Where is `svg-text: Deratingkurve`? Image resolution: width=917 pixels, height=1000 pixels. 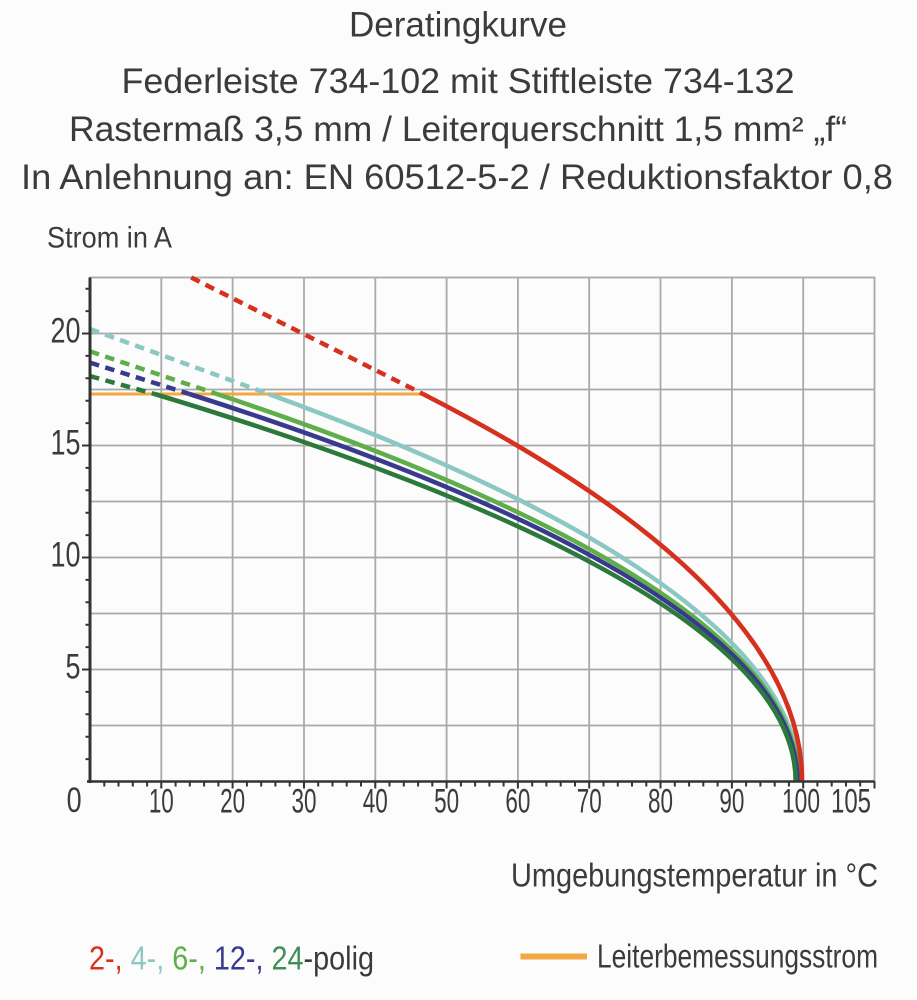
svg-text: Deratingkurve is located at coordinates (458, 25).